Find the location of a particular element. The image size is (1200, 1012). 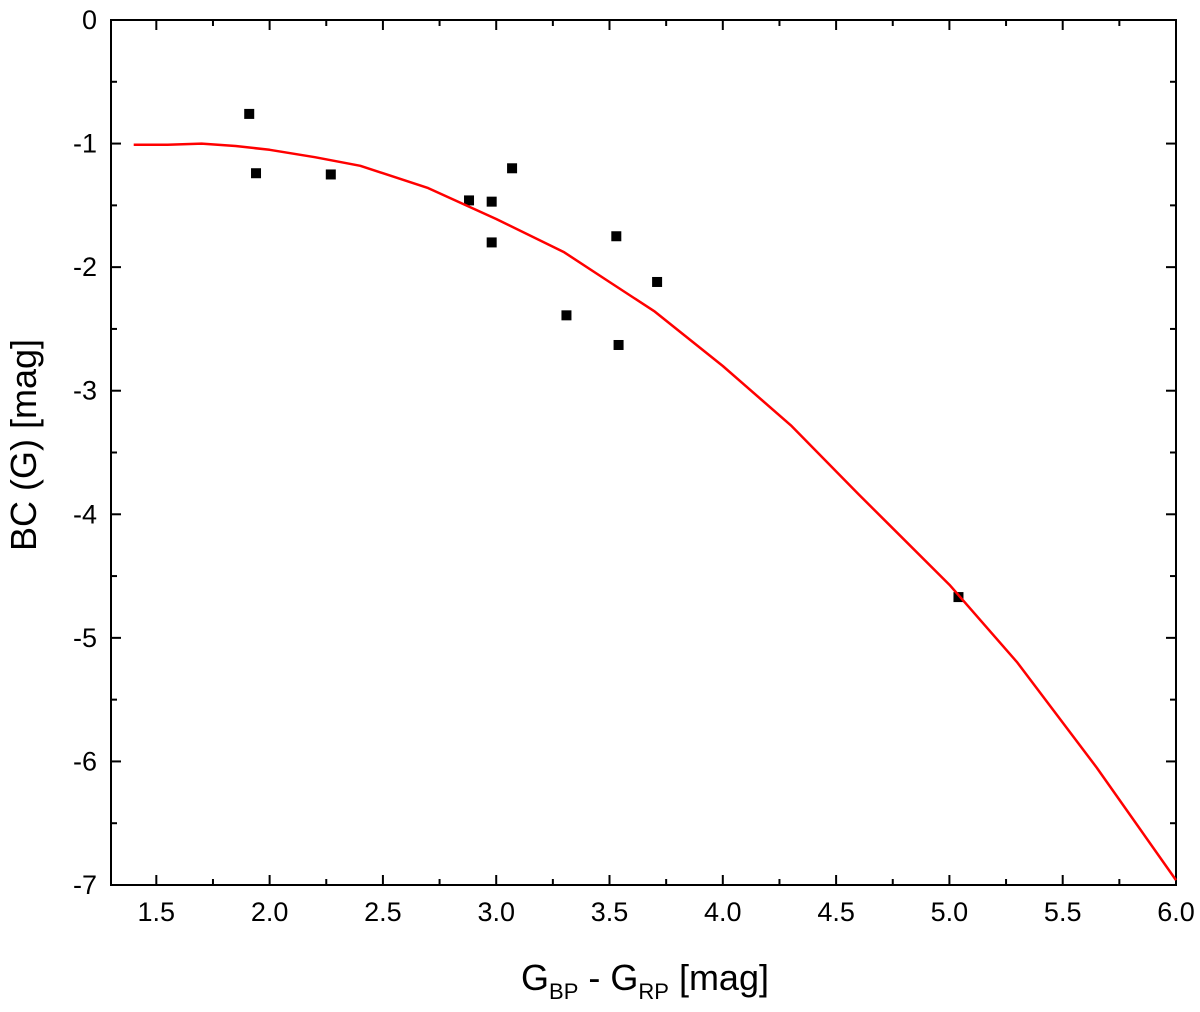

x-axis-title: GBP - GRP [mag] is located at coordinates (645, 980).